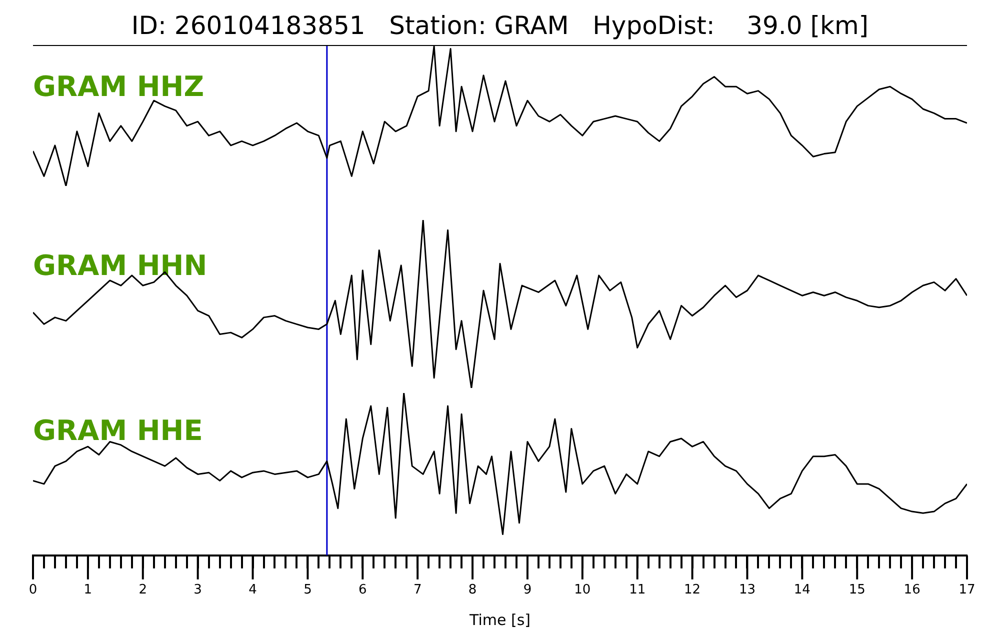  Describe the element at coordinates (120, 265) in the screenshot. I see `series-label: GRAM HHN` at that location.